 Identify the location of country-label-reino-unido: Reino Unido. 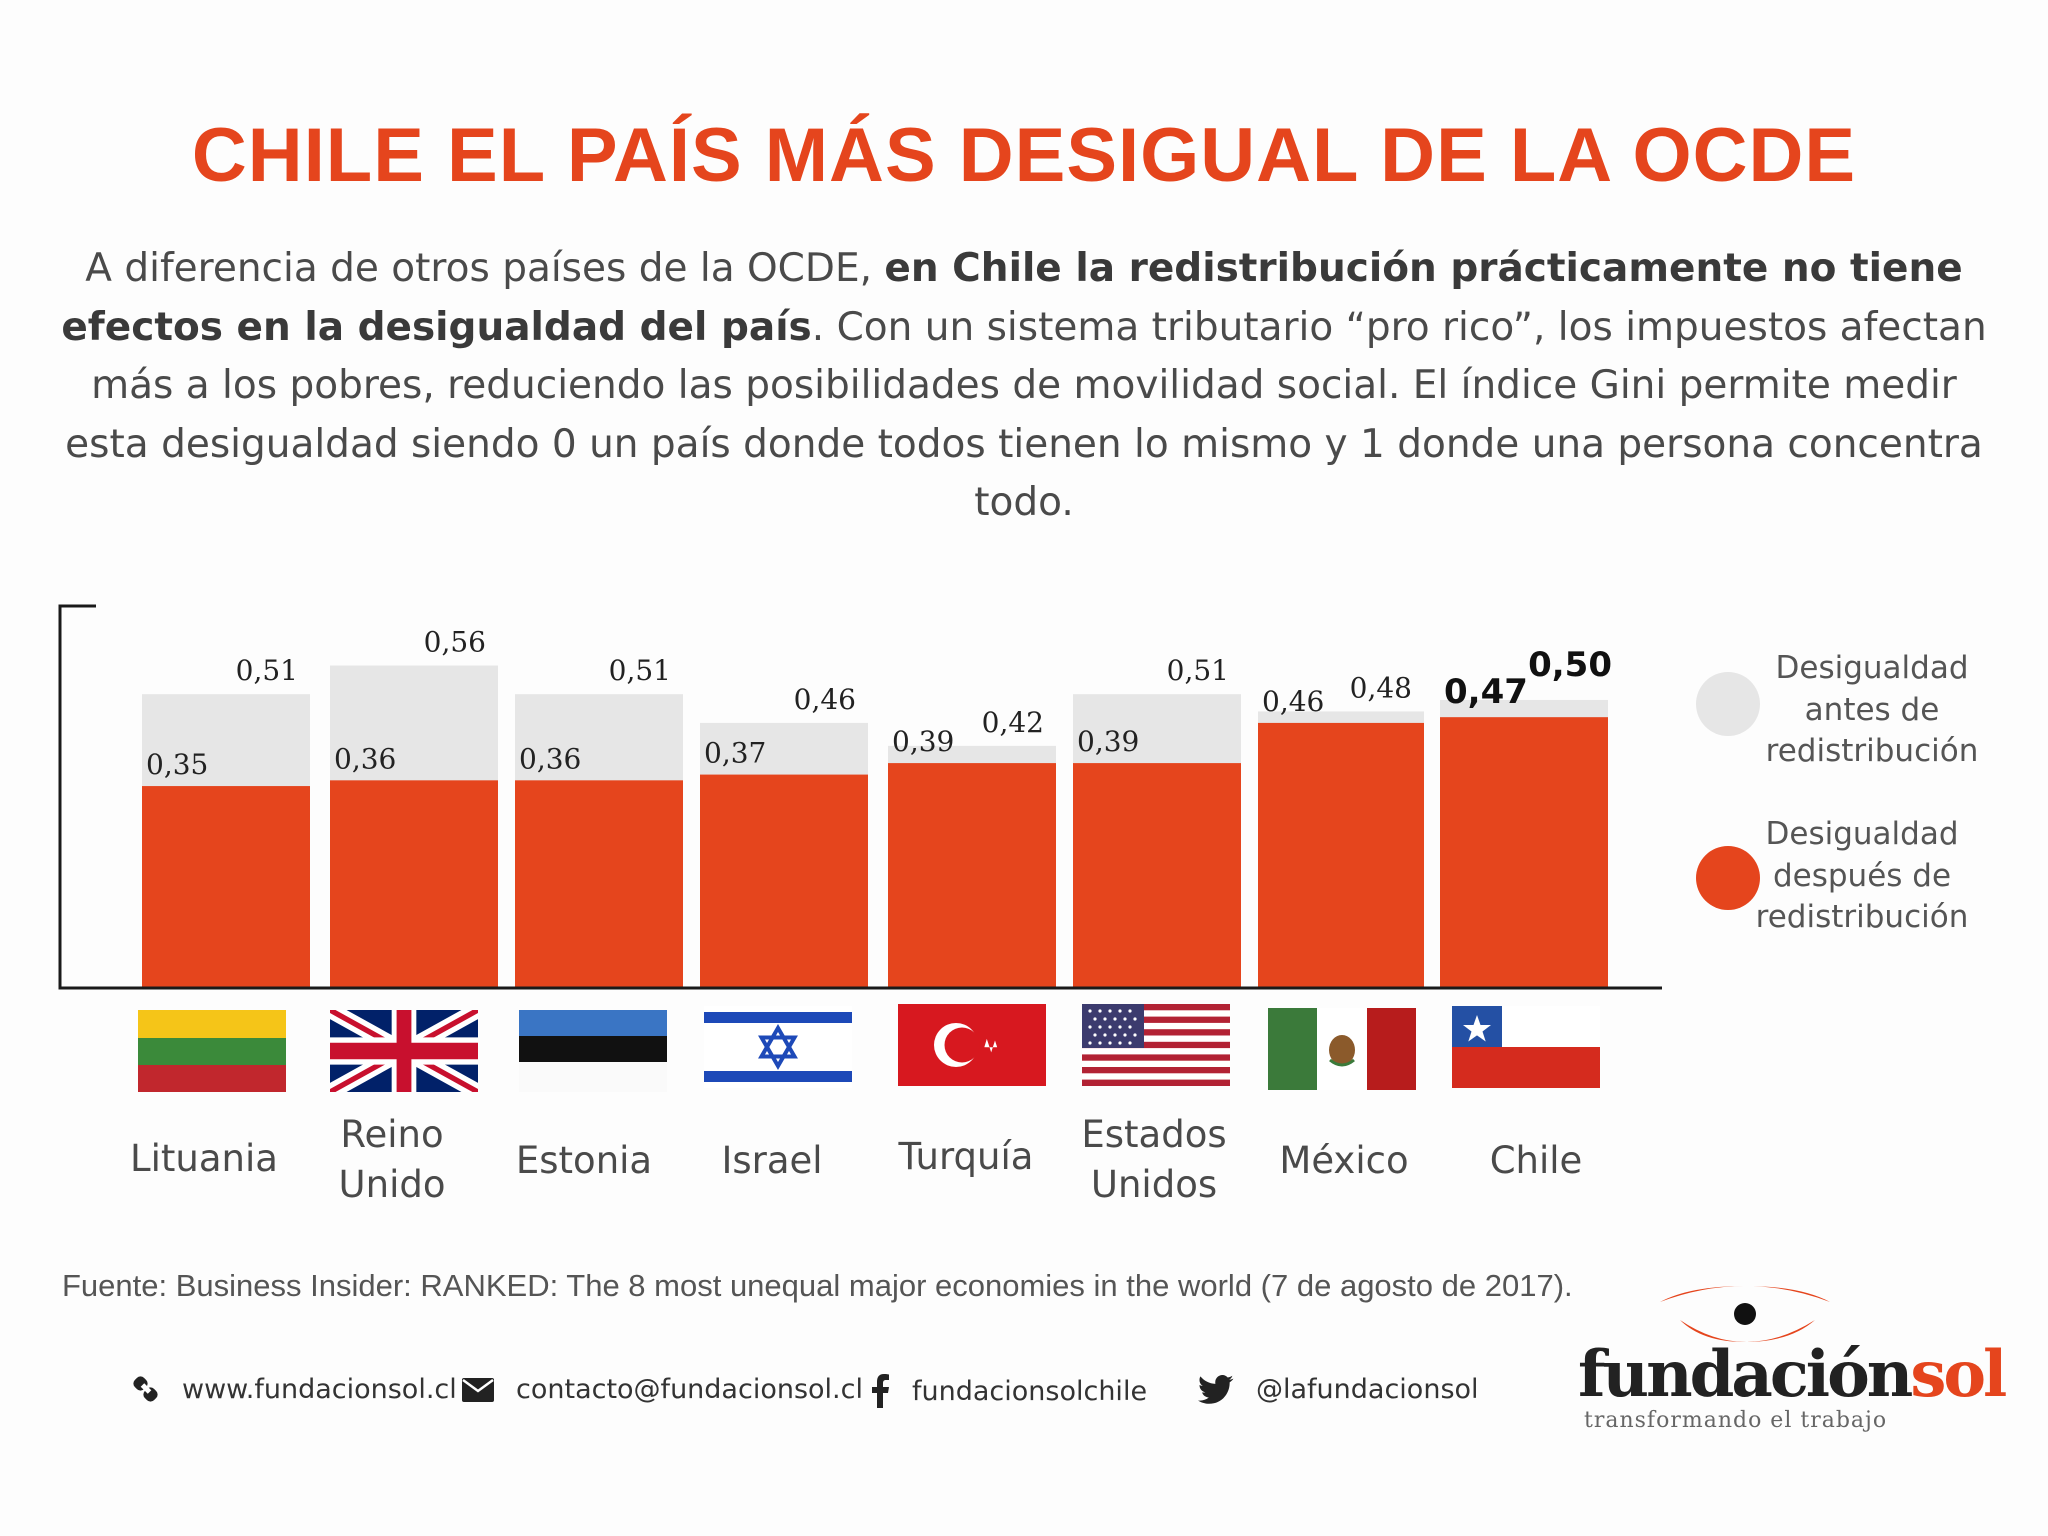
(392, 1160).